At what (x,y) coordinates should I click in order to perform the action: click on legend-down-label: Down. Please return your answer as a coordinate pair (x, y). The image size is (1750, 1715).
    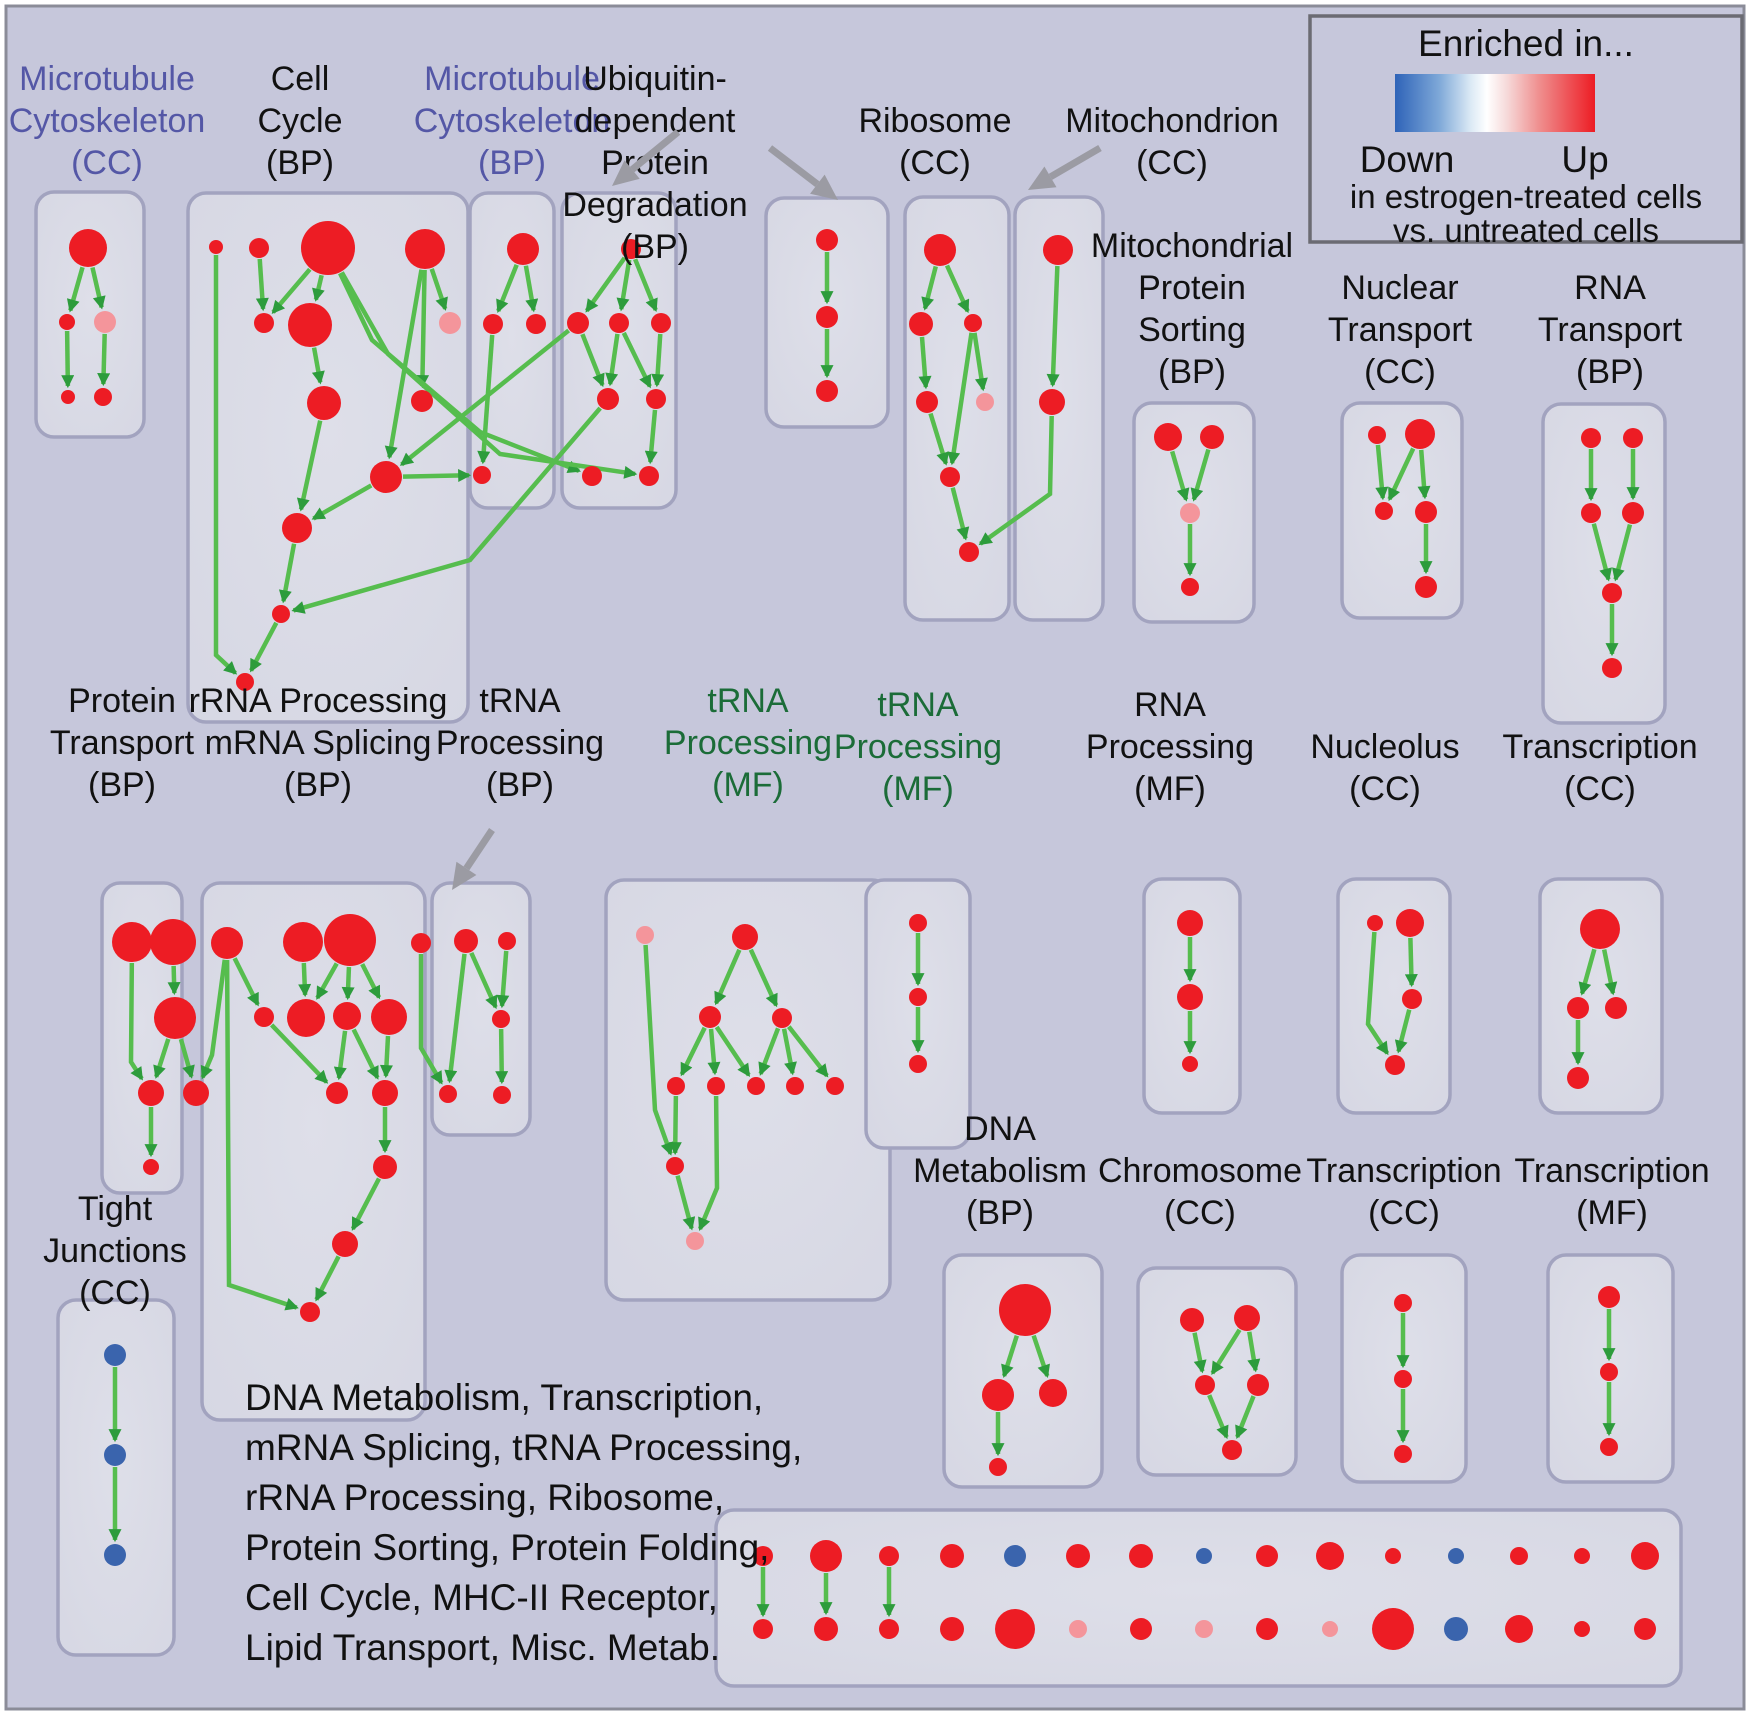
    Looking at the image, I should click on (1407, 159).